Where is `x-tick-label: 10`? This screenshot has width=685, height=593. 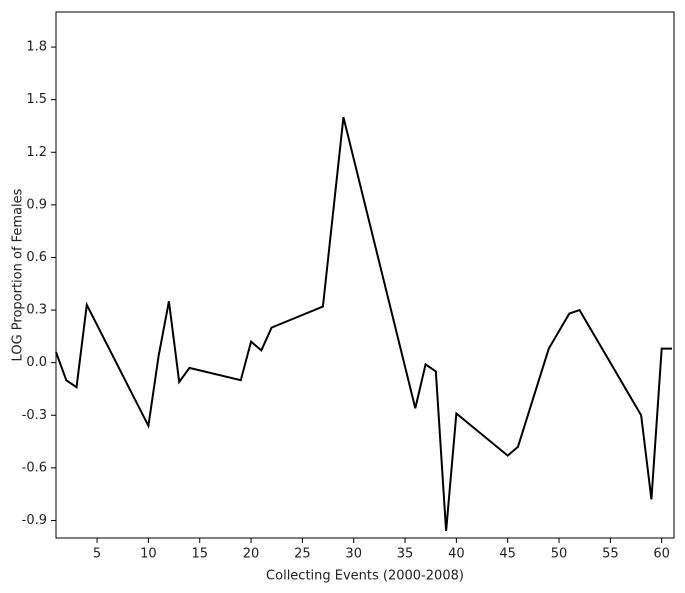
x-tick-label: 10 is located at coordinates (148, 554).